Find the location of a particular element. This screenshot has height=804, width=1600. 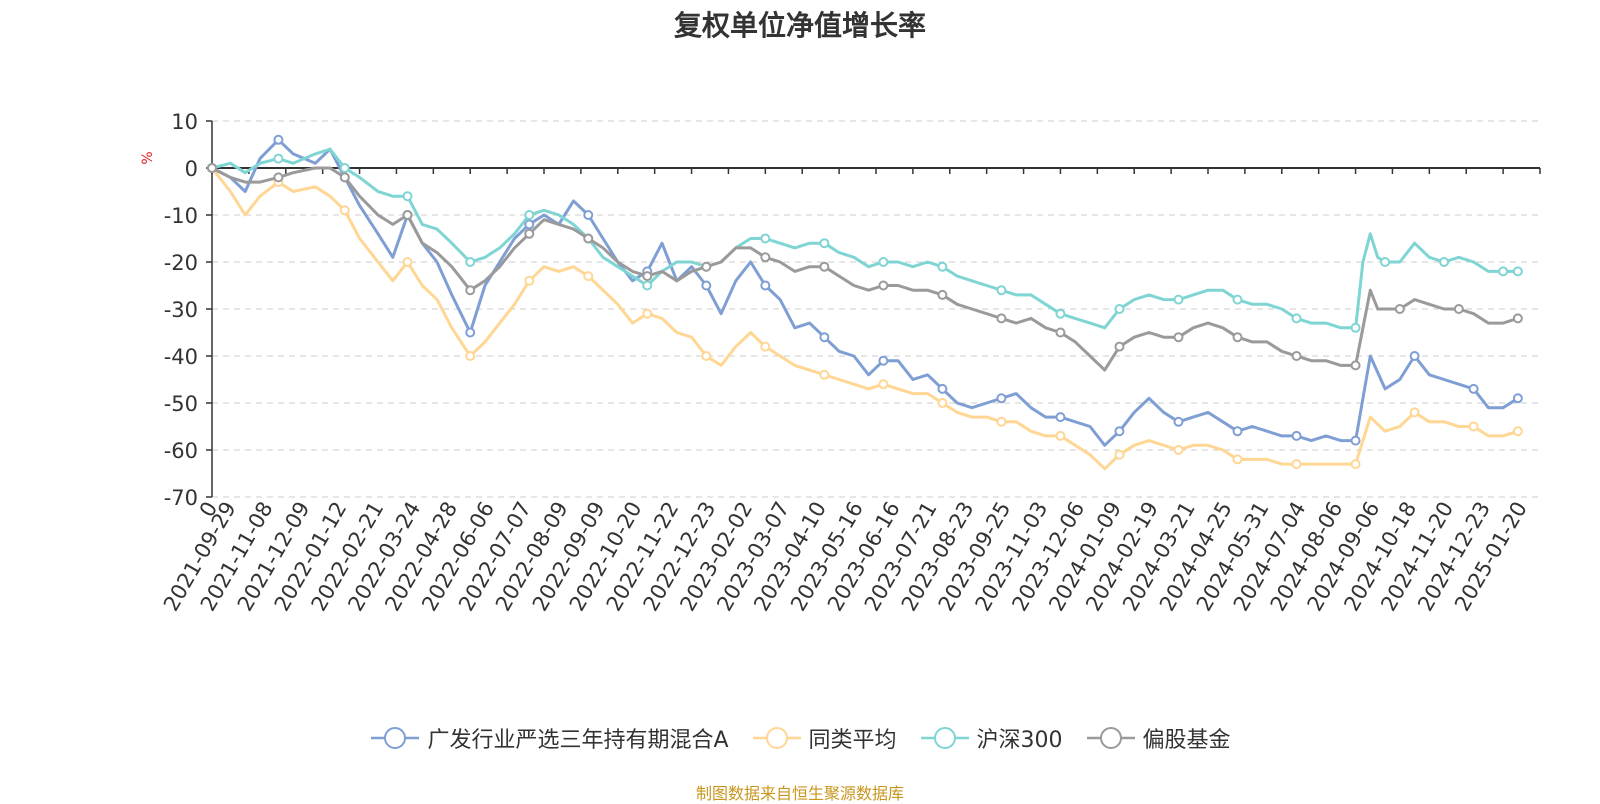

y-tick-label: -60 is located at coordinates (181, 451).